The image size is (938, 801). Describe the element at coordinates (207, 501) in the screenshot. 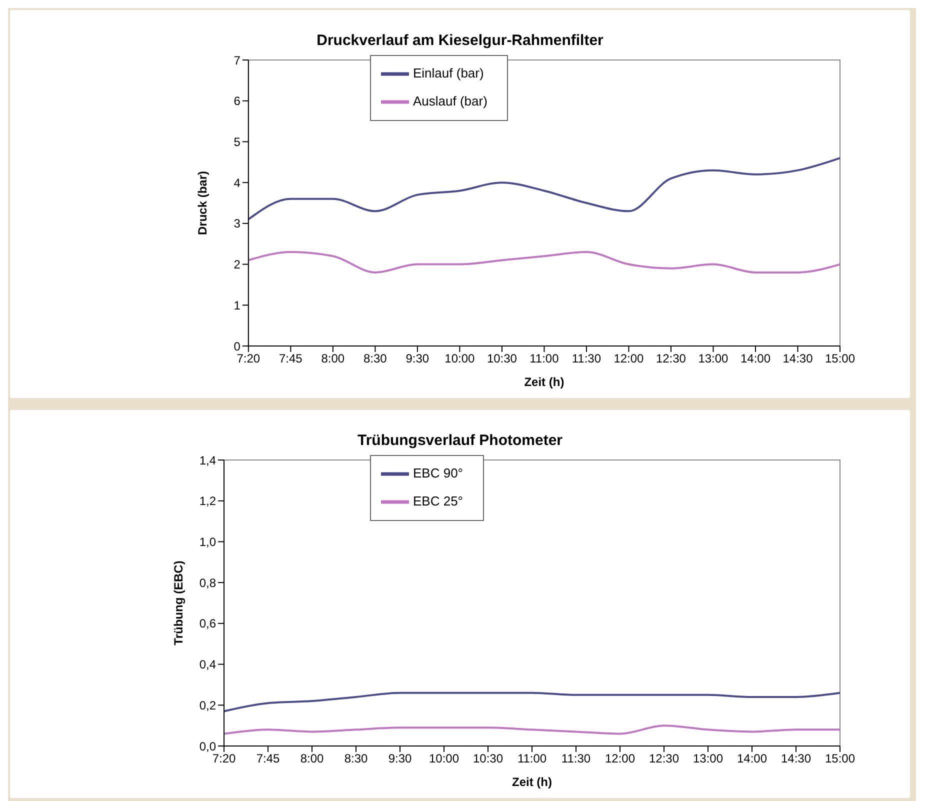

I see `y-tick-label: 1,2` at that location.